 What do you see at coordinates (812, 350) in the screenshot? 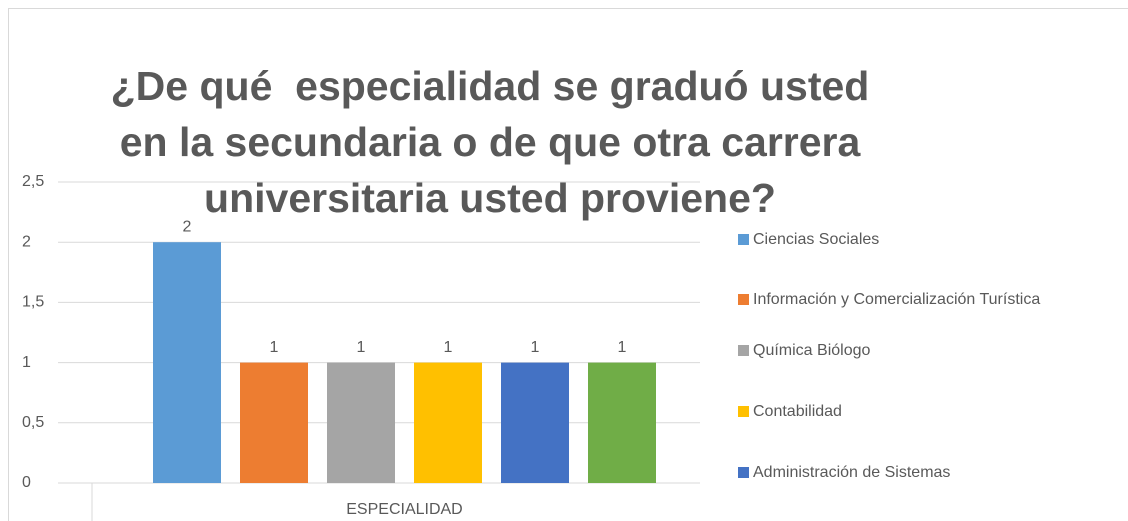
I see `legend-label: Química Biólogo` at bounding box center [812, 350].